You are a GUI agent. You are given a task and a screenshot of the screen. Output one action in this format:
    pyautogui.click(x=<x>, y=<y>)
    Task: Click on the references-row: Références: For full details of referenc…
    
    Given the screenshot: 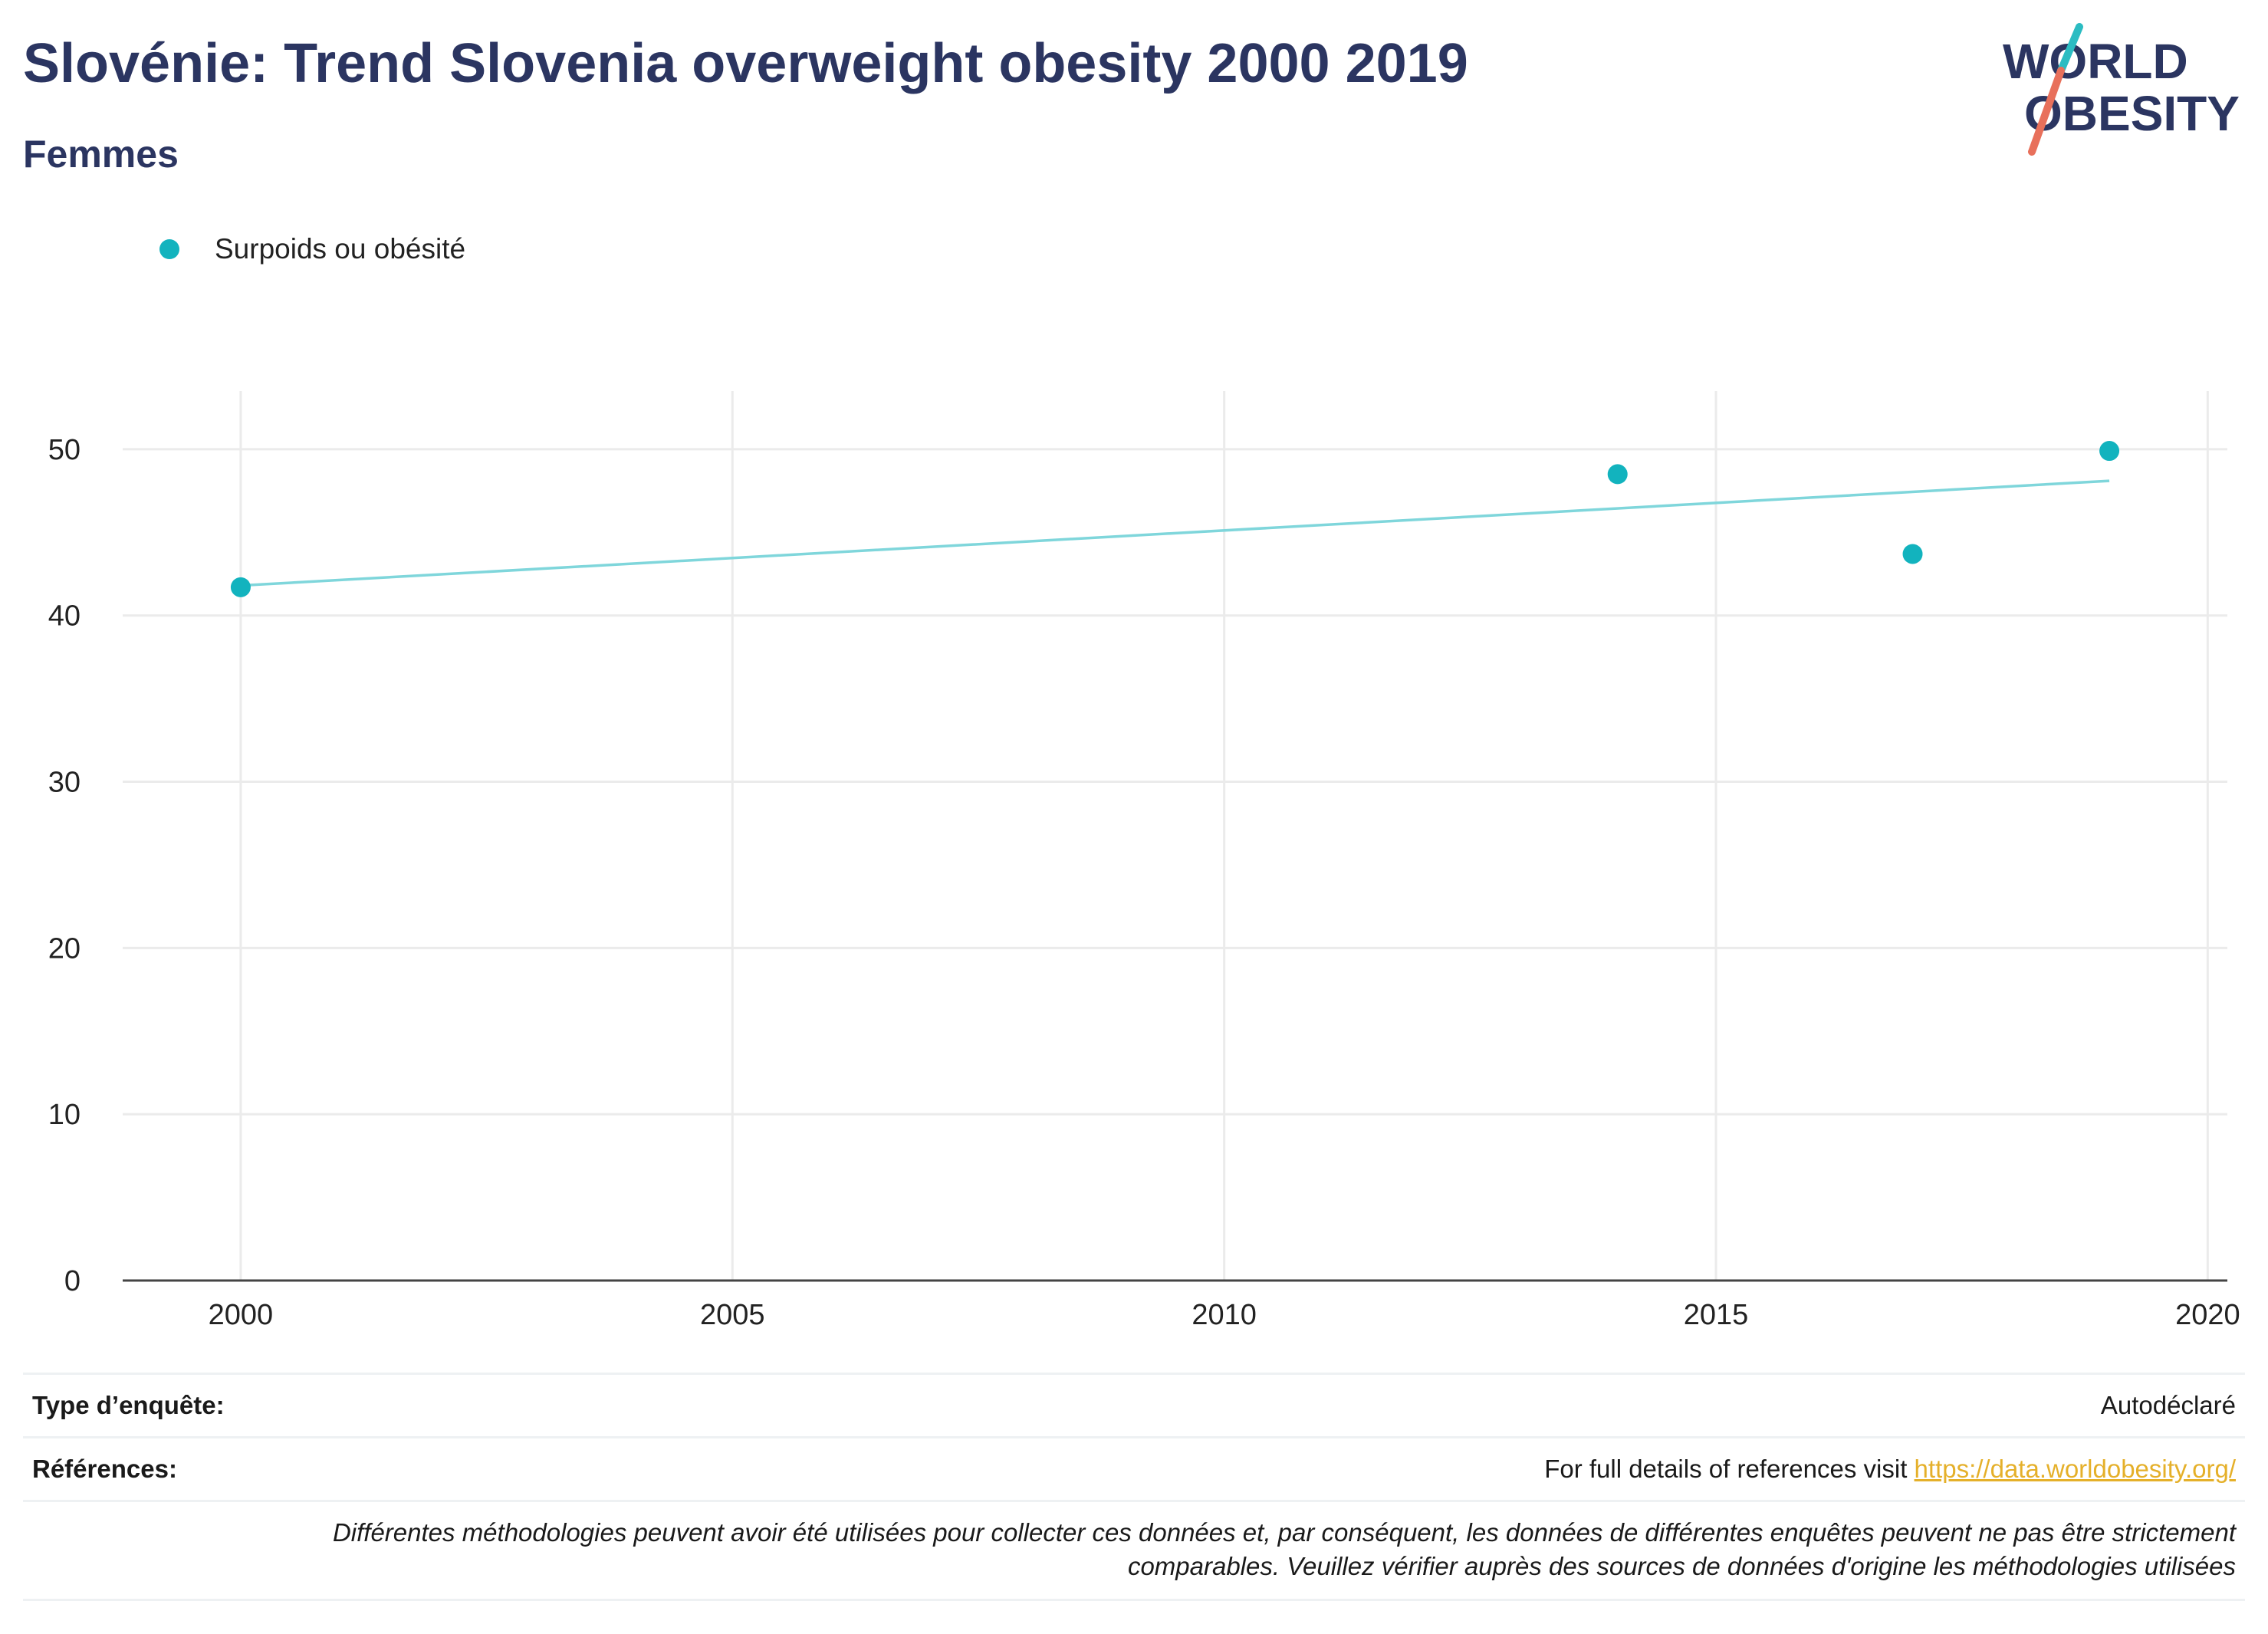 What is the action you would take?
    pyautogui.click(x=1134, y=1468)
    